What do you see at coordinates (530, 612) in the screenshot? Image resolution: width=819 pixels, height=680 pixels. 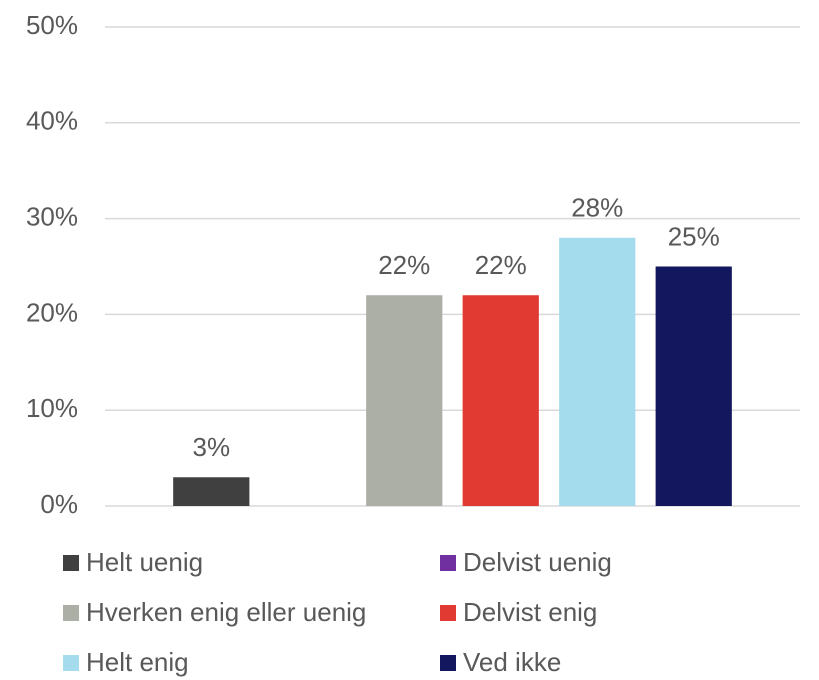 I see `legend-label: Delvist enig` at bounding box center [530, 612].